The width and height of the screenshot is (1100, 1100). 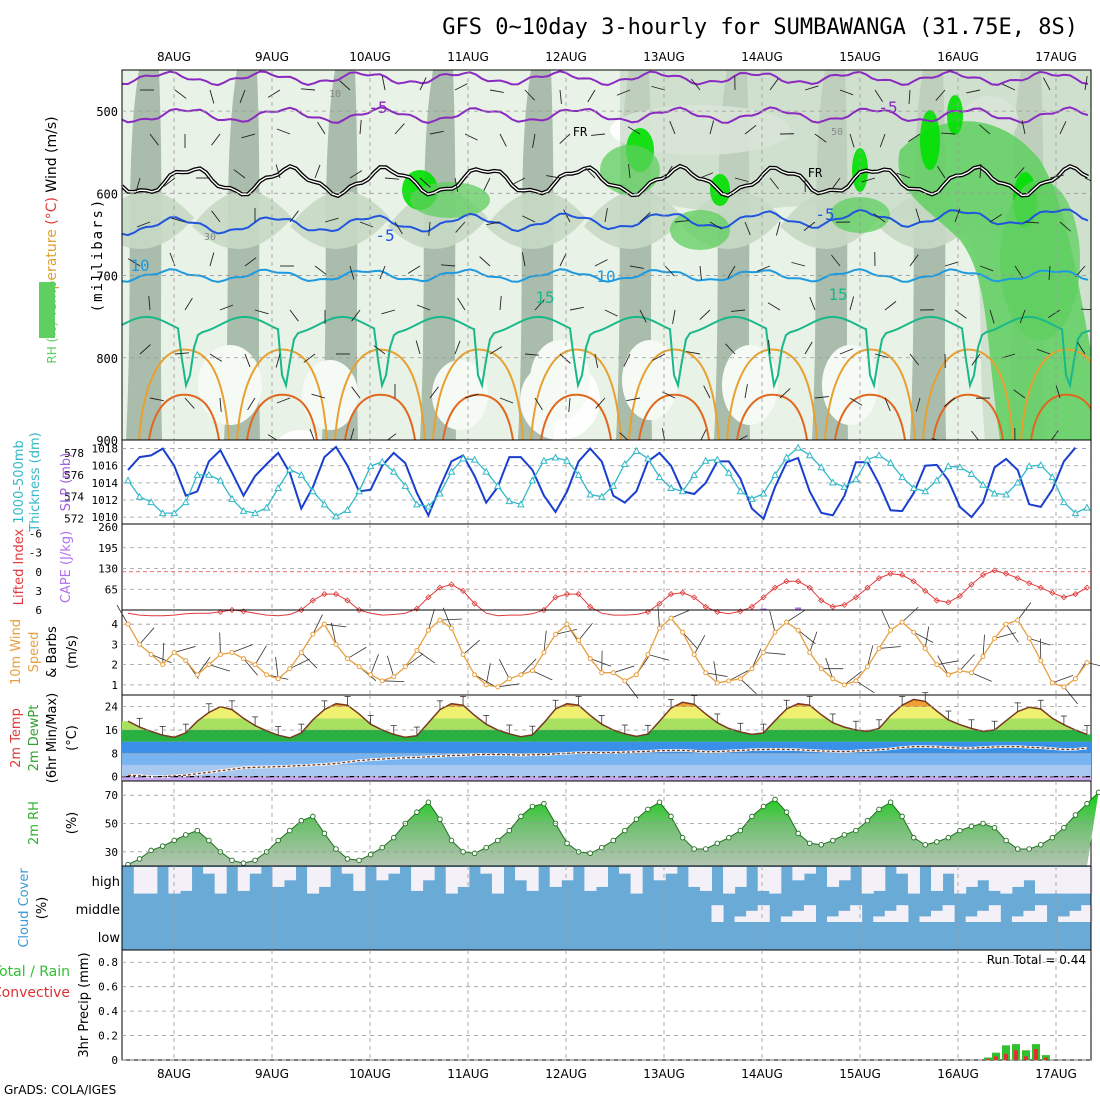 What do you see at coordinates (111, 824) in the screenshot?
I see `rh2m-tick: 50` at bounding box center [111, 824].